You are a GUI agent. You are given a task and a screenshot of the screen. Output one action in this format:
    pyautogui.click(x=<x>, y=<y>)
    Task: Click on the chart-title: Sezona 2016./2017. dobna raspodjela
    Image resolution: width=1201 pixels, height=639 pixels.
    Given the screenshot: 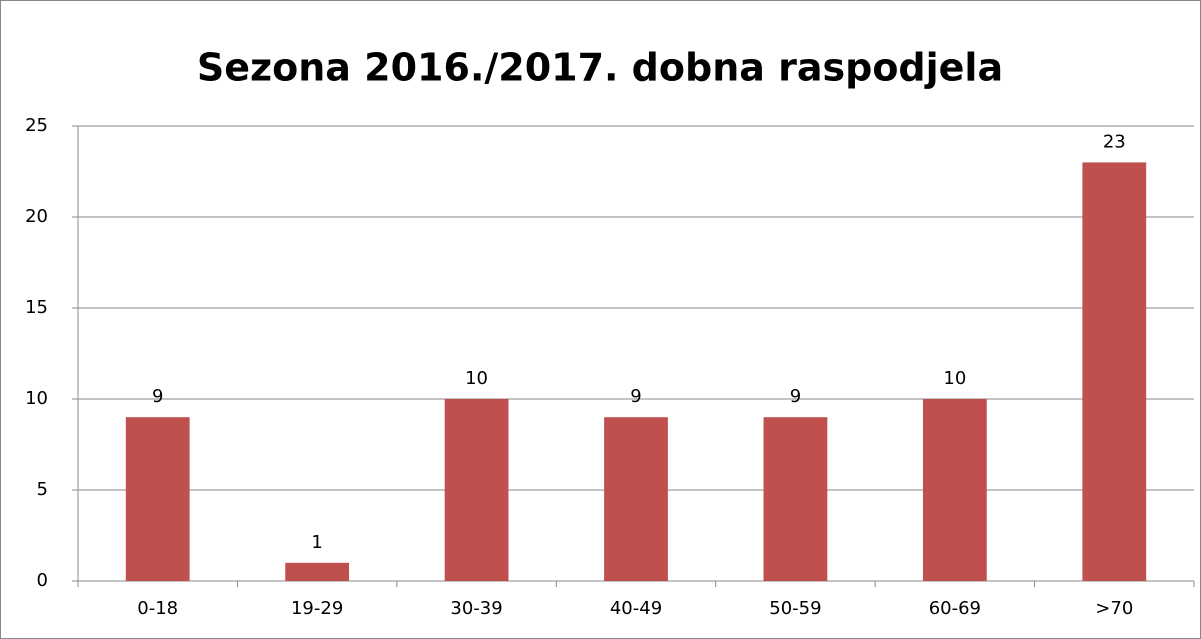 What is the action you would take?
    pyautogui.click(x=600, y=68)
    